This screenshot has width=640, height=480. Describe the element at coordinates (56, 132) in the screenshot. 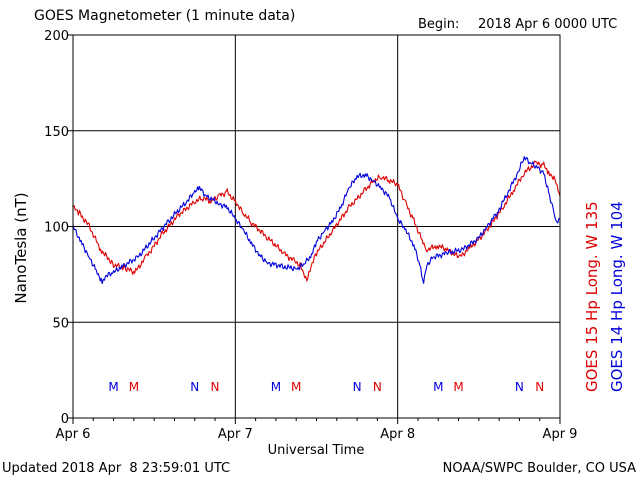

I see `y-tick-label: 150` at that location.